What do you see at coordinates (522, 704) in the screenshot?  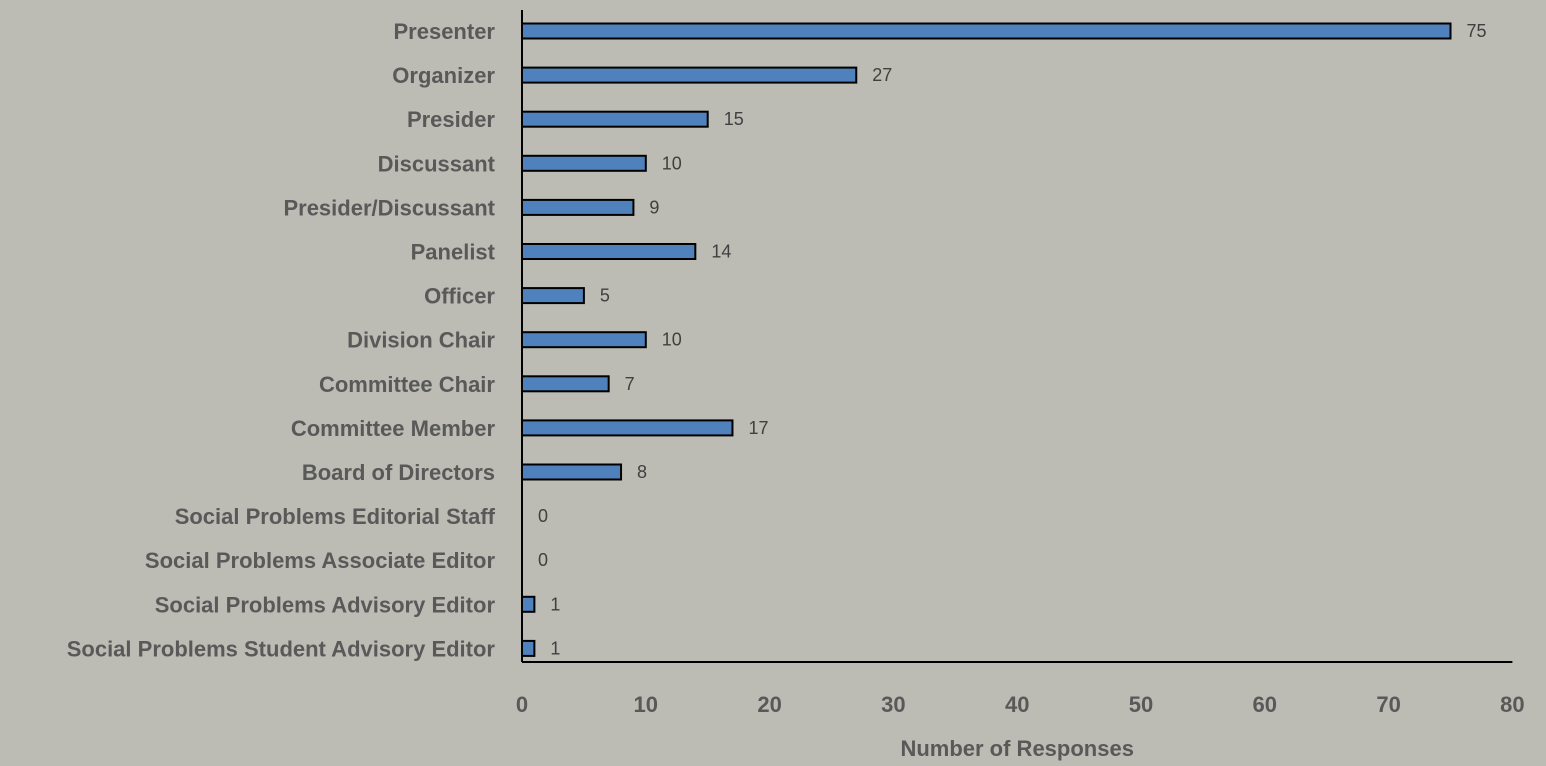 I see `x-tick-label-0: 0` at bounding box center [522, 704].